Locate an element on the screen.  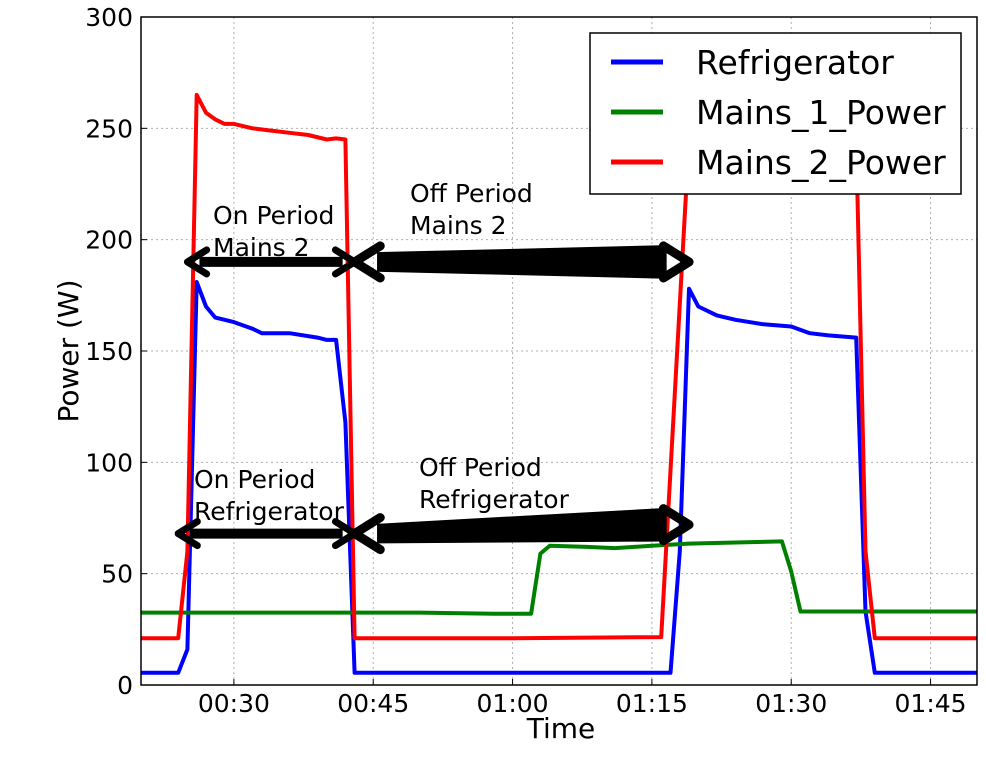
x-axis-label: Time is located at coordinates (561, 728).